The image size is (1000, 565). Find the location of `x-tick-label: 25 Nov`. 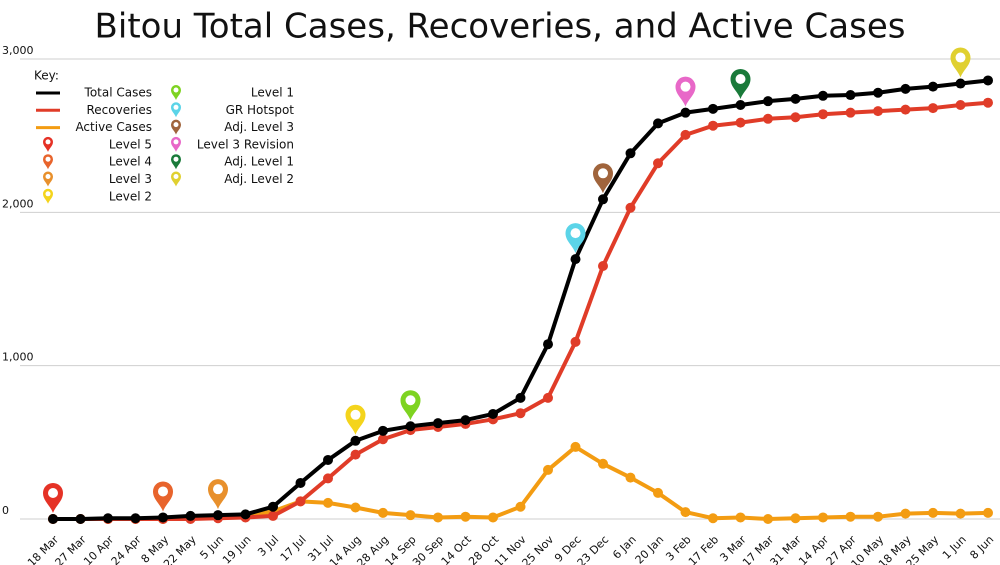

x-tick-label: 25 Nov is located at coordinates (537, 549).